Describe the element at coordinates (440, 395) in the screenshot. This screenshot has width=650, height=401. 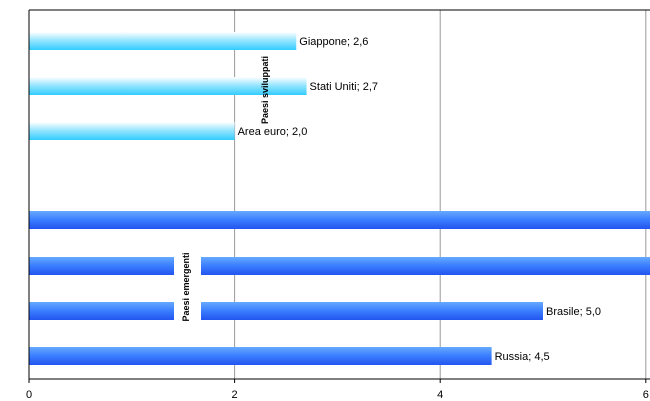
I see `x-tick-label-2: 4` at that location.